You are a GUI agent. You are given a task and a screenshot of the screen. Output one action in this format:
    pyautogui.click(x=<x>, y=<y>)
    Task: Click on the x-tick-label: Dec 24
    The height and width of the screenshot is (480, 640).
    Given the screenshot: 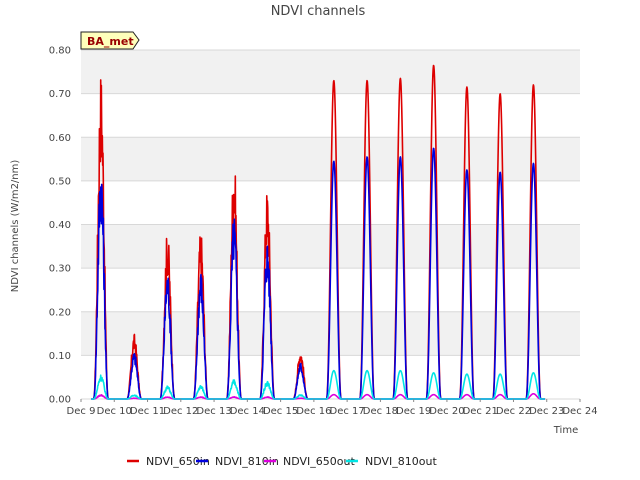 What is the action you would take?
    pyautogui.click(x=579, y=411)
    